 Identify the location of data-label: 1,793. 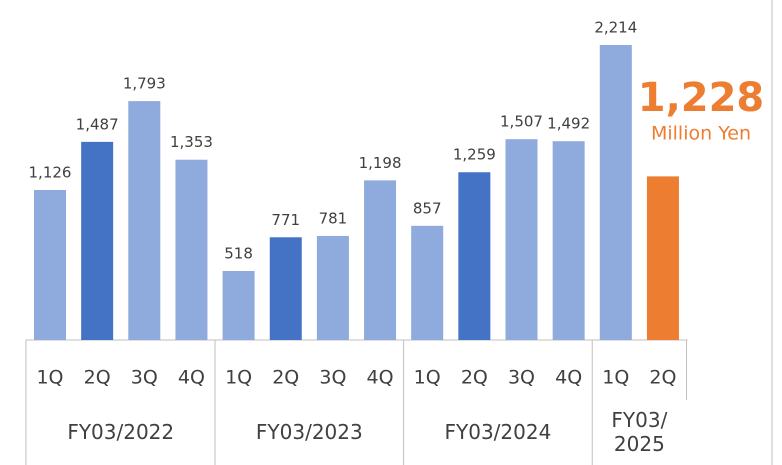
(144, 84).